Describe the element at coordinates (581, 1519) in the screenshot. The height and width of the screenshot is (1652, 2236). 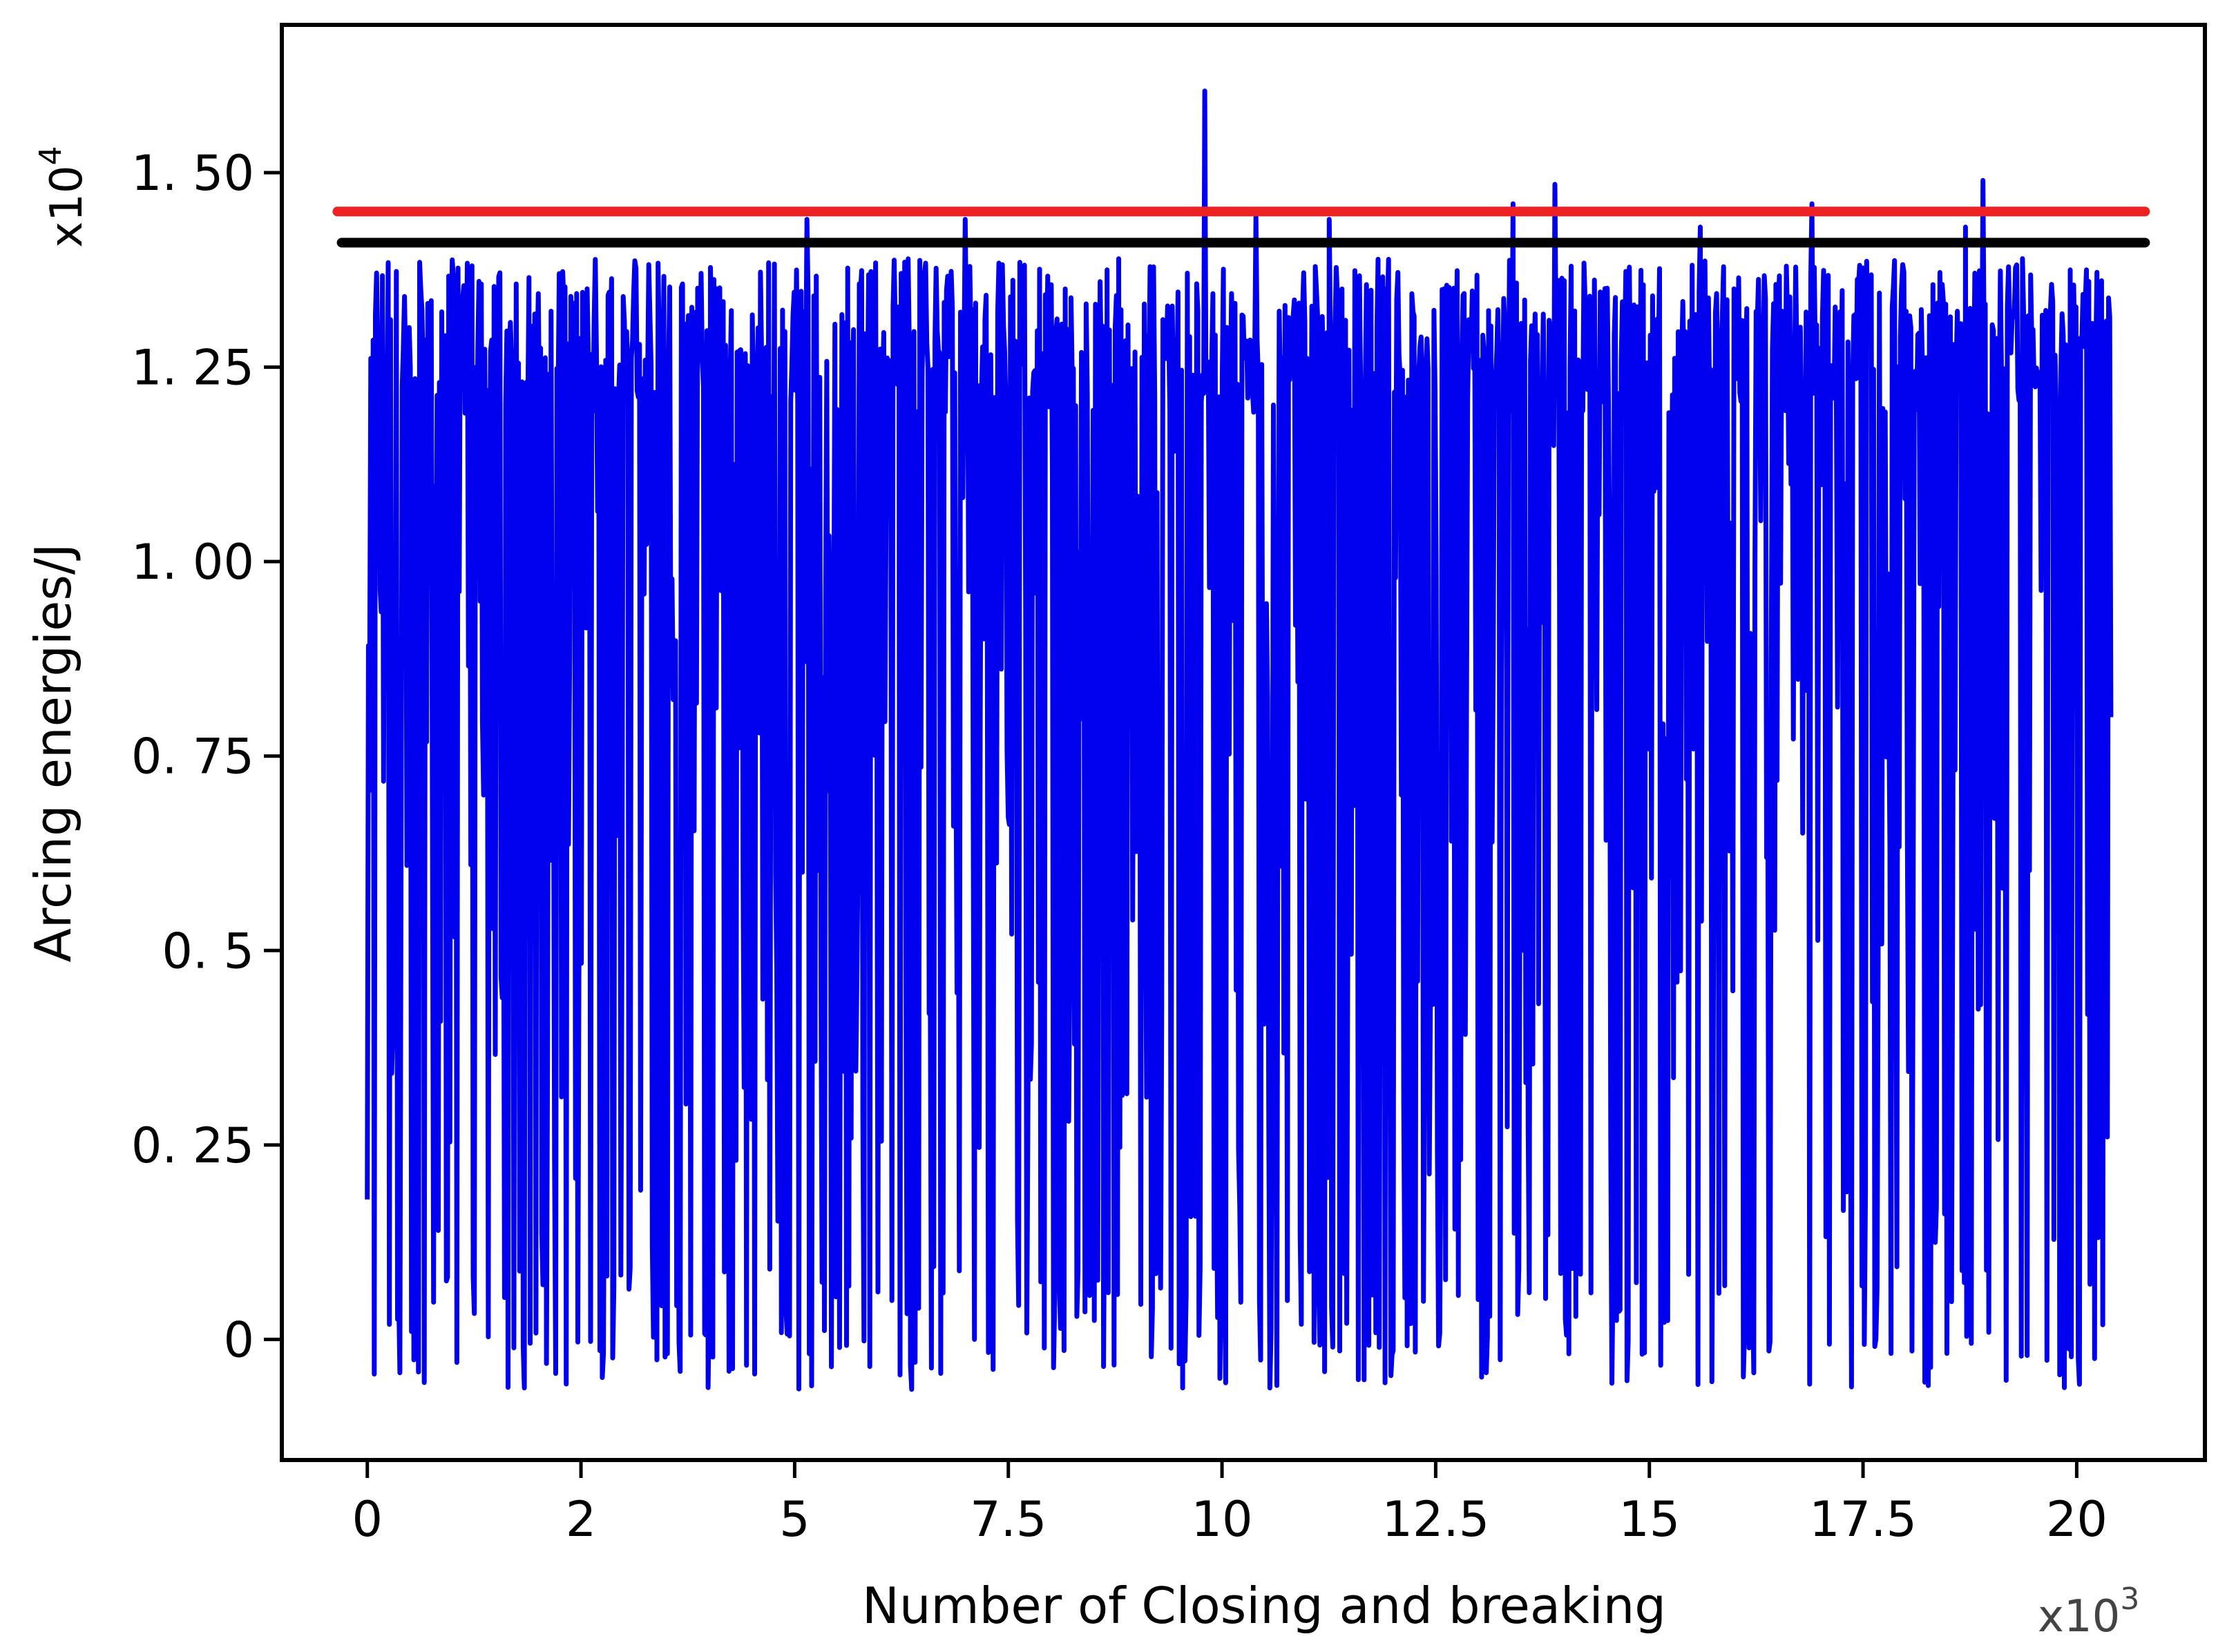
I see `x-tick-label-1: 2` at that location.